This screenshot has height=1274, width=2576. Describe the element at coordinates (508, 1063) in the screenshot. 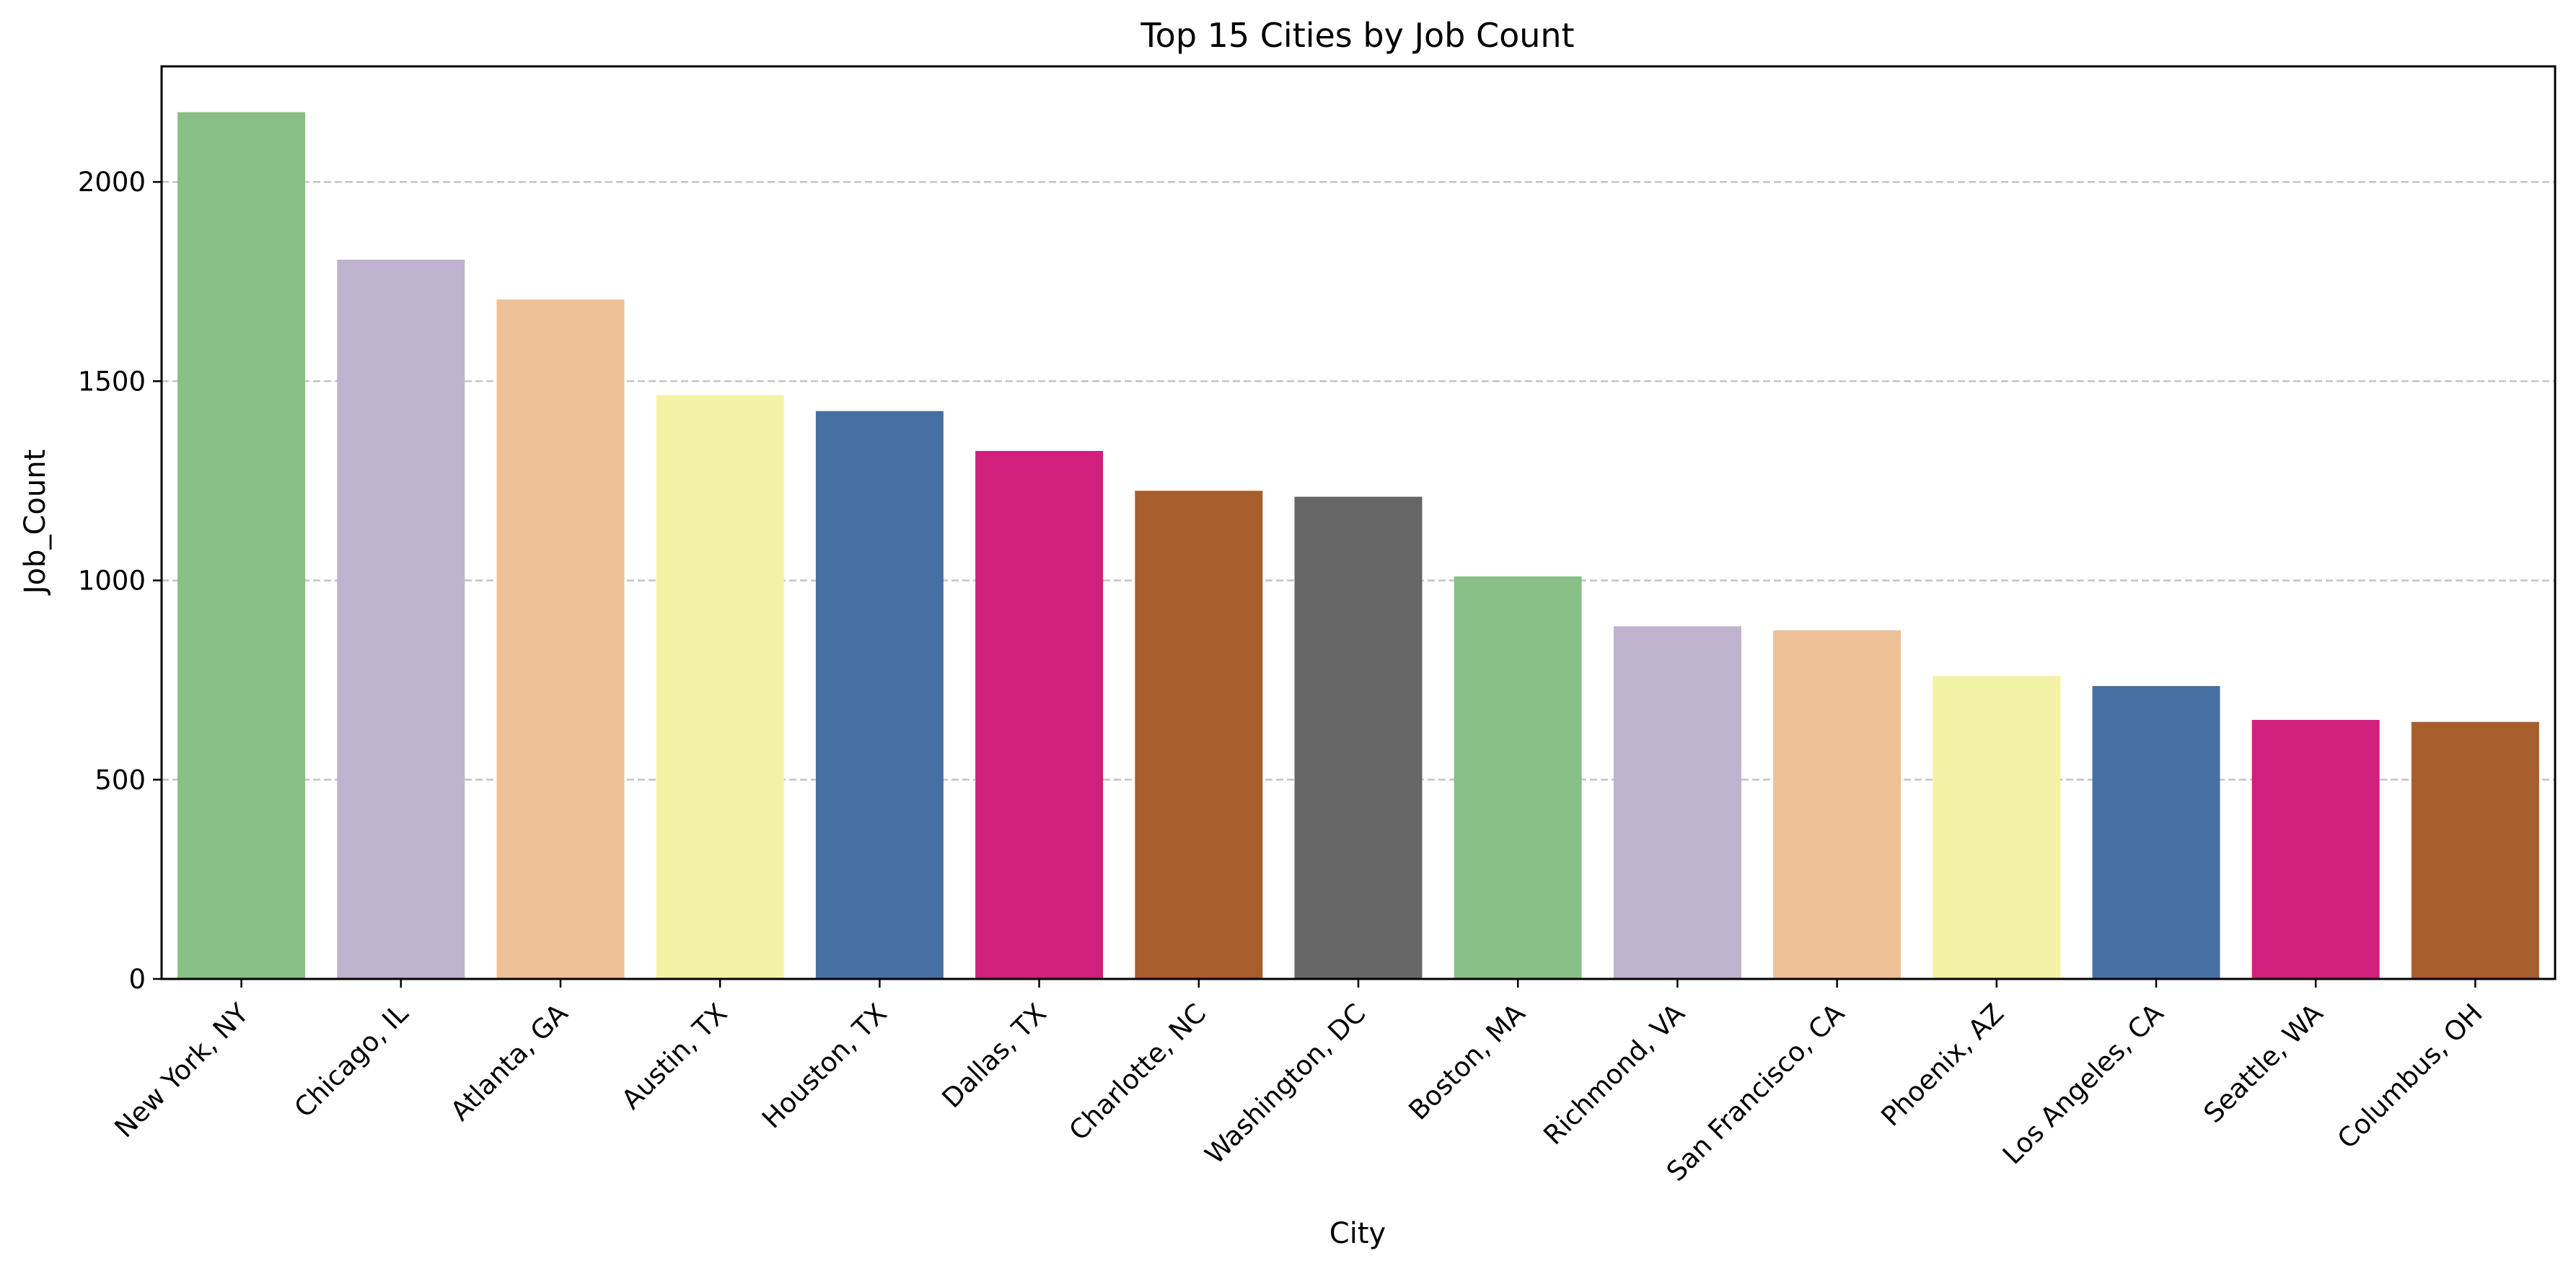

I see `x-tick-label: Atlanta, GA` at that location.